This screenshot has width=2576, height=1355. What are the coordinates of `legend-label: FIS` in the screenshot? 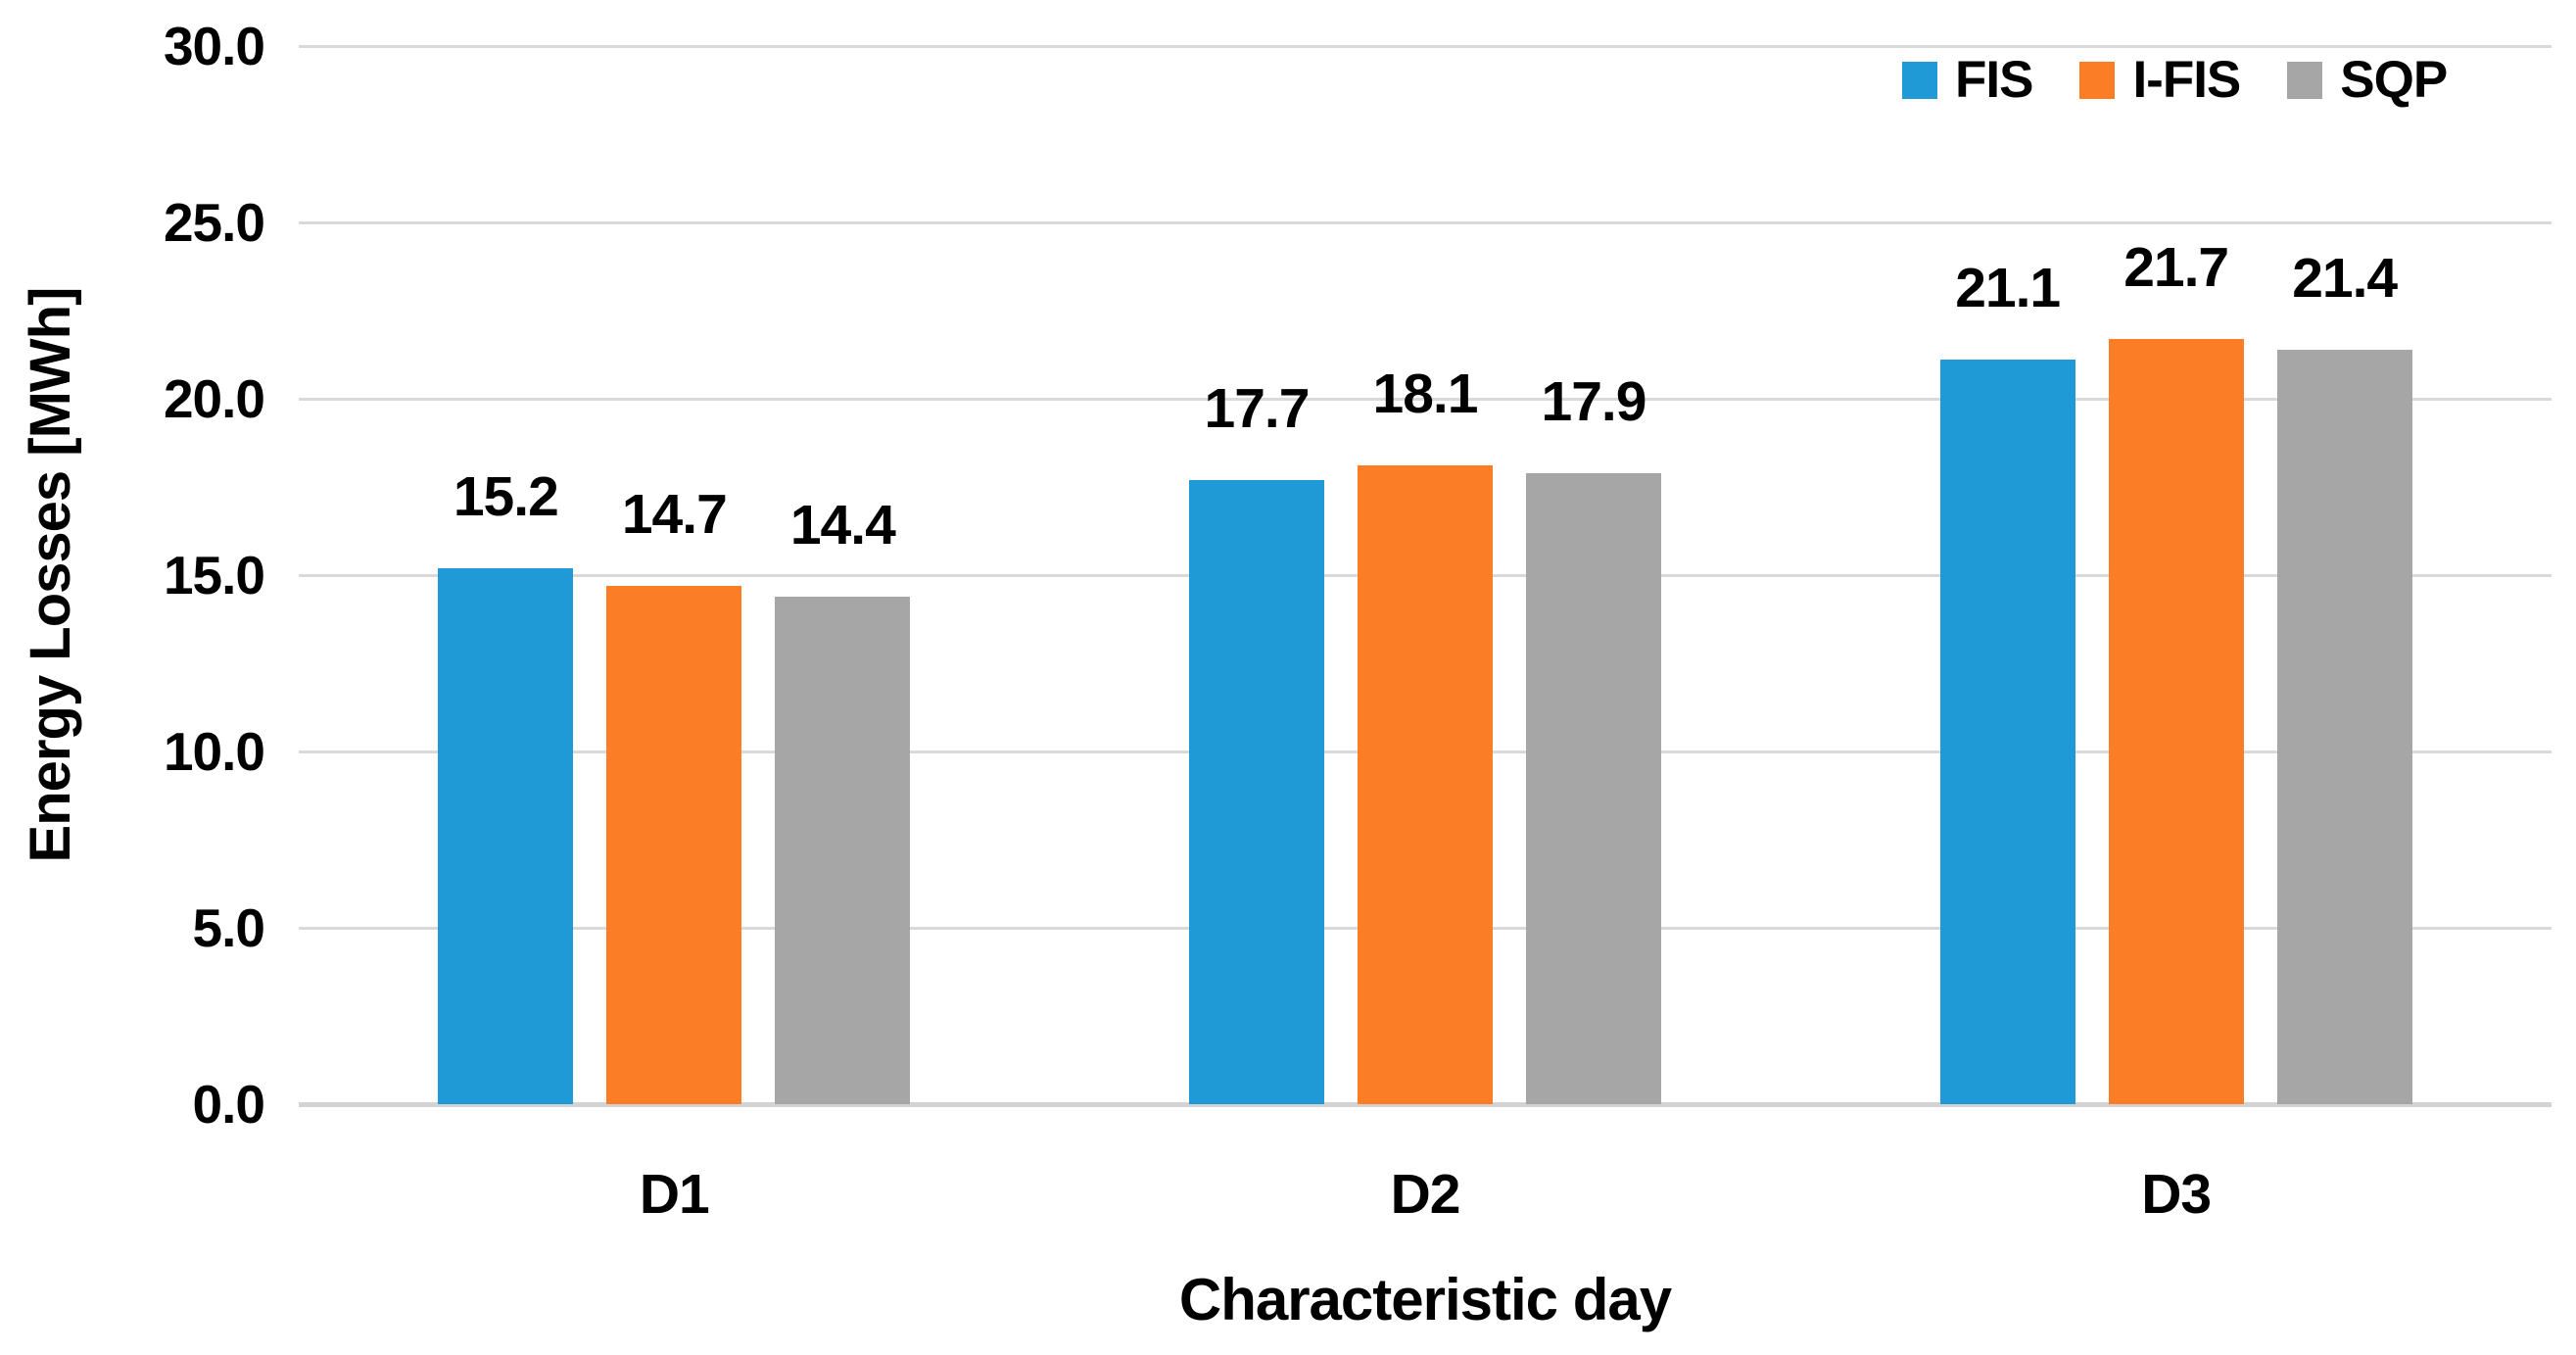 It's located at (1994, 80).